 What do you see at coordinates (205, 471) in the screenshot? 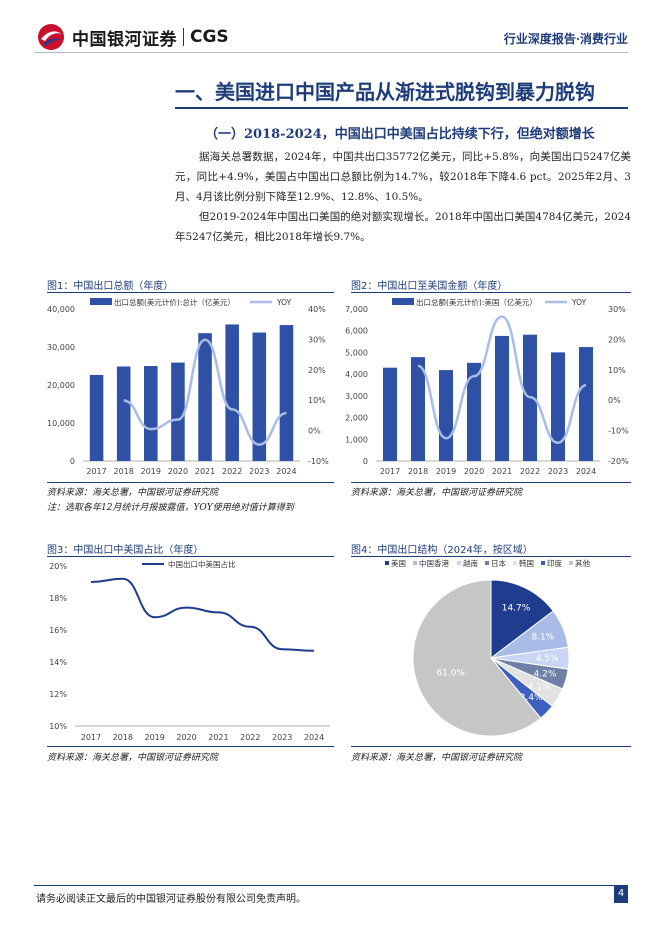
I see `fig1-xtick: 2021` at bounding box center [205, 471].